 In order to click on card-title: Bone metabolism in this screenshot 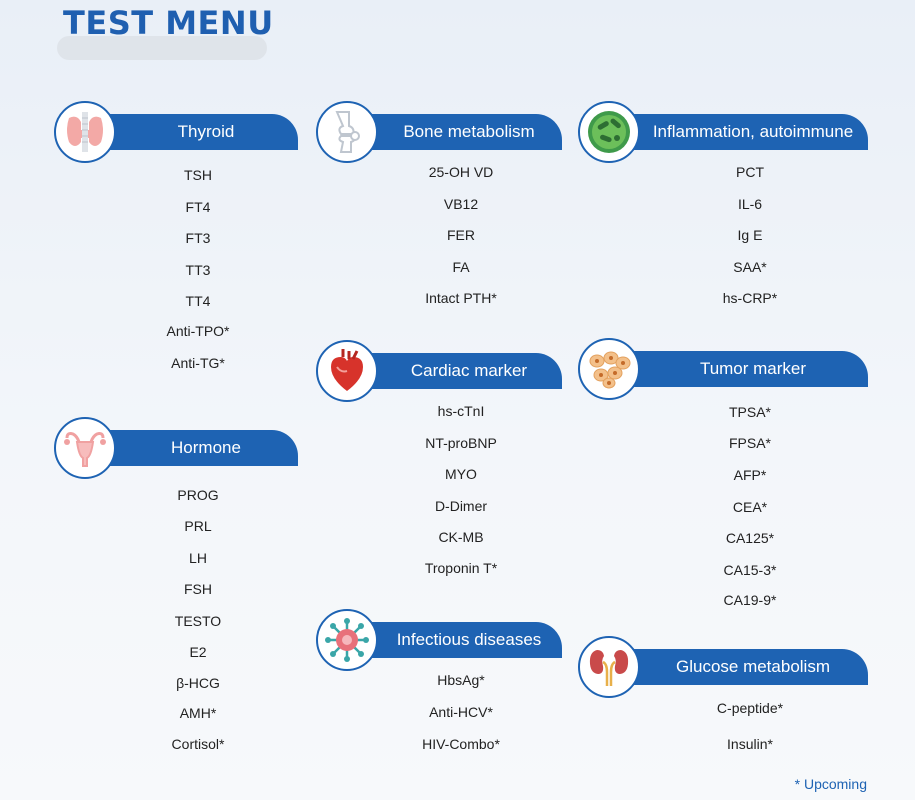, I will do `click(469, 131)`.